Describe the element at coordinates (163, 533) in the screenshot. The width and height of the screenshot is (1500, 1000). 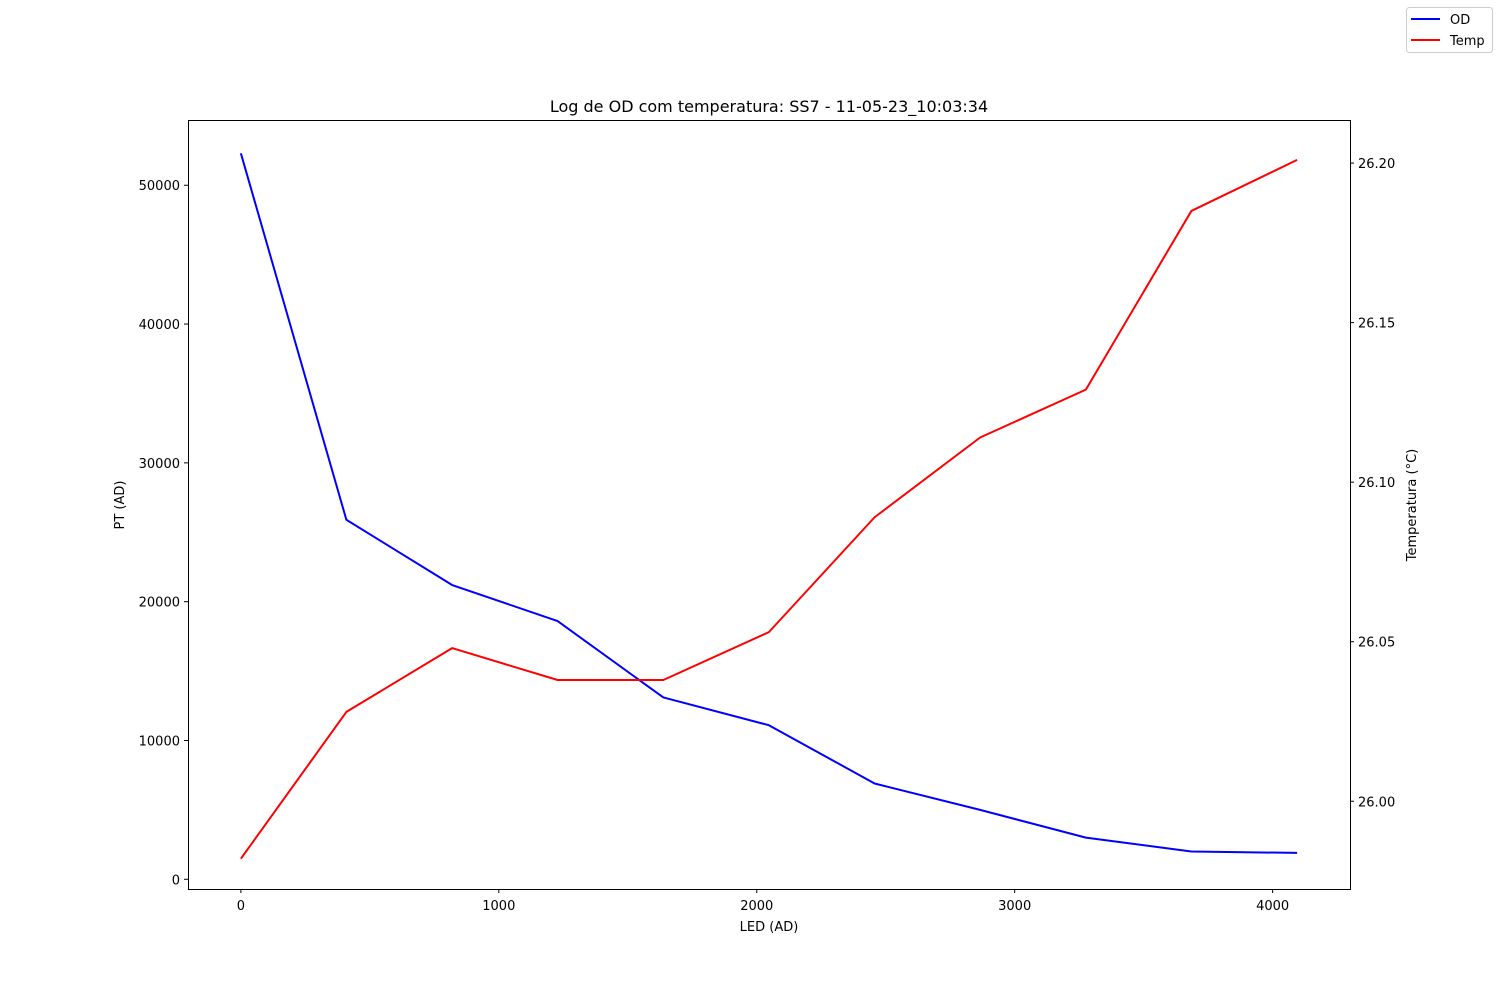
I see `y-axis-left: 0 10000 20000 30000 40000 50000` at that location.